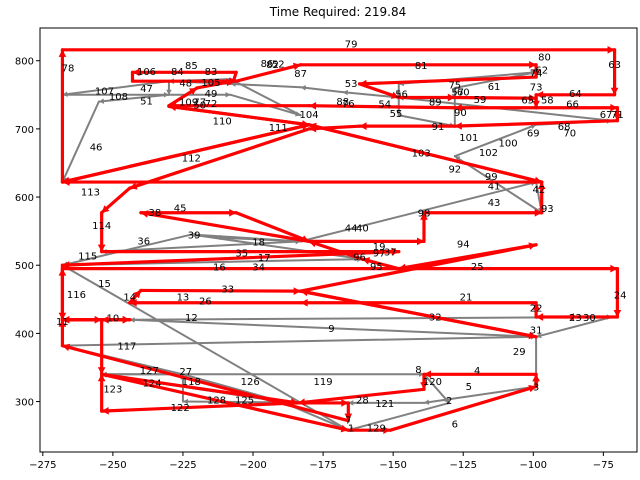 This screenshot has height=480, width=640. Describe the element at coordinates (438, 127) in the screenshot. I see `node-label: 91` at that location.